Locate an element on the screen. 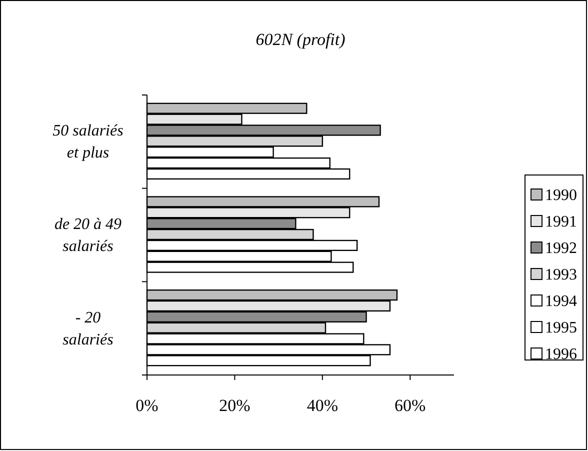 Image resolution: width=588 pixels, height=451 pixels. legend-label: 1992 is located at coordinates (561, 248).